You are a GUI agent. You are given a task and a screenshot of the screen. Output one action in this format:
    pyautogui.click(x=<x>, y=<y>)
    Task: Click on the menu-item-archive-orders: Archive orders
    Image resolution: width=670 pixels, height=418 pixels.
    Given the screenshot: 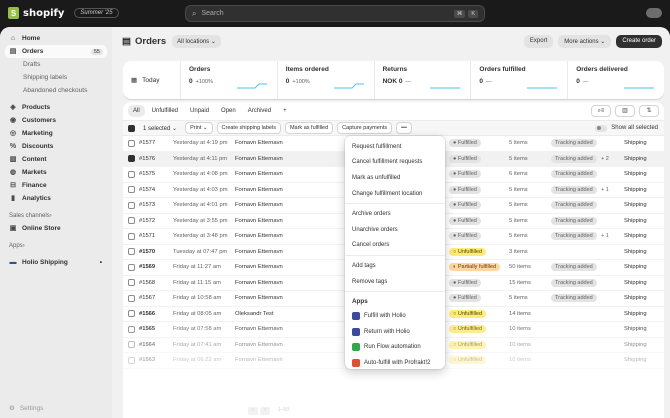 What is the action you would take?
    pyautogui.click(x=371, y=214)
    